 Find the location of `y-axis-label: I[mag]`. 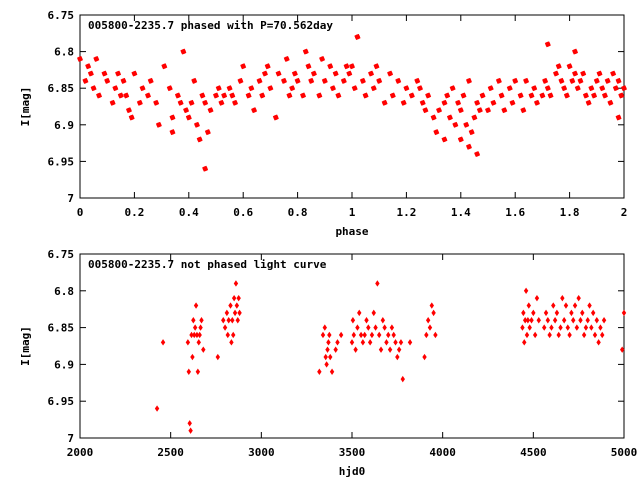

y-axis-label: I[mag] is located at coordinates (25, 346).